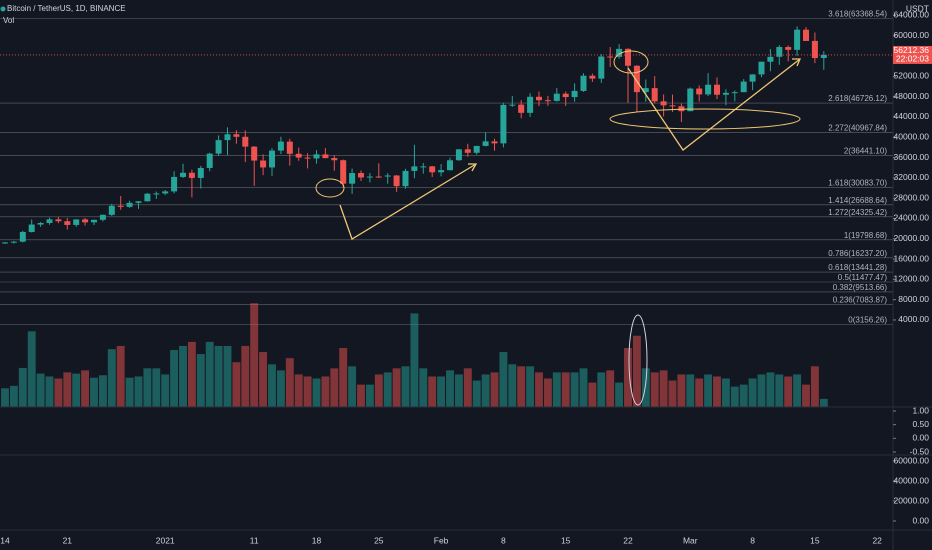 The width and height of the screenshot is (932, 550). I want to click on x-tick-label: 8, so click(503, 540).